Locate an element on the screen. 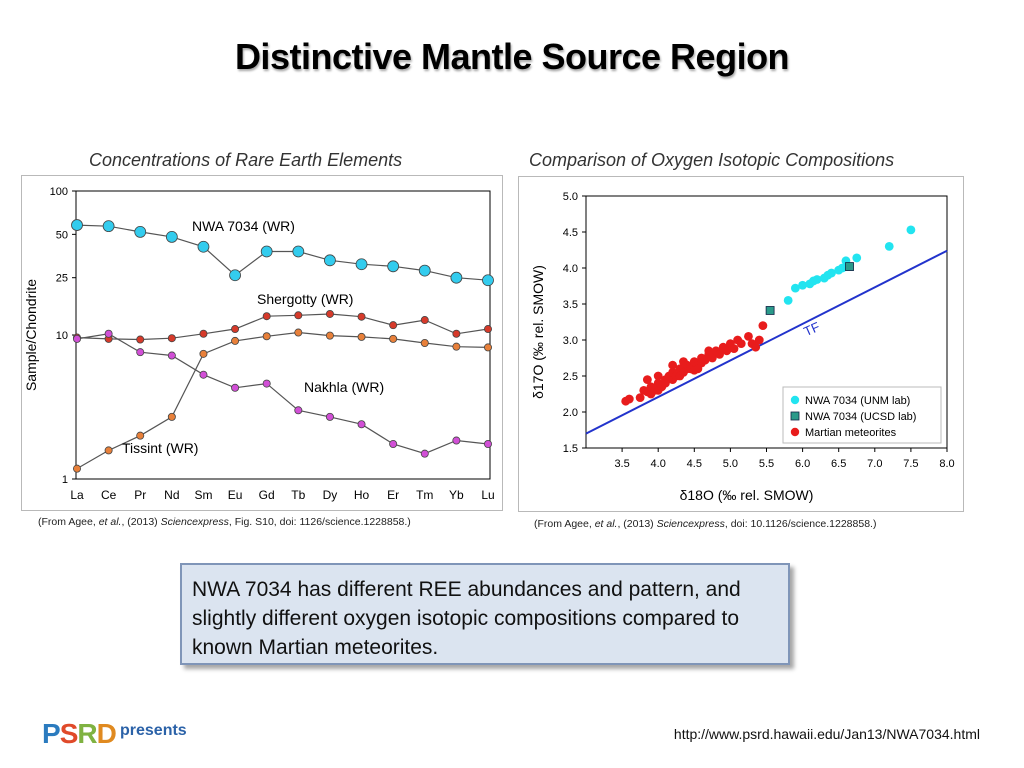 Image resolution: width=1024 pixels, height=768 pixels. tf-line is located at coordinates (766, 342).